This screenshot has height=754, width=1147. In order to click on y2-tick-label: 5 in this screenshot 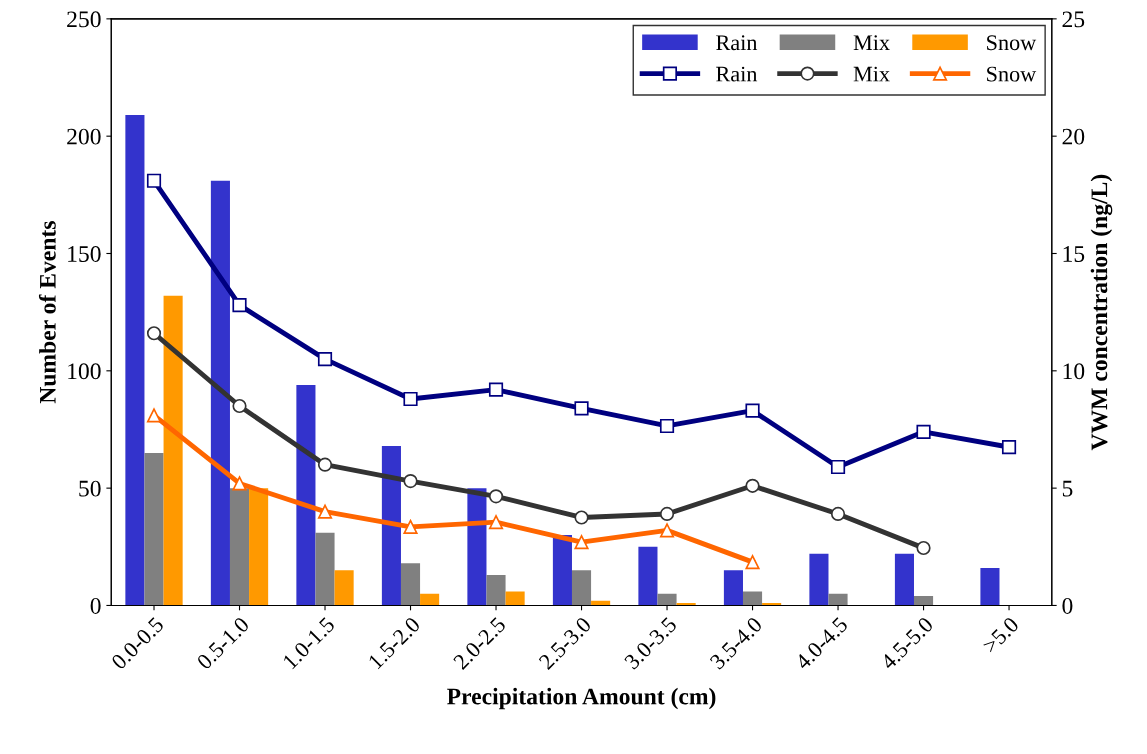, I will do `click(1067, 488)`.